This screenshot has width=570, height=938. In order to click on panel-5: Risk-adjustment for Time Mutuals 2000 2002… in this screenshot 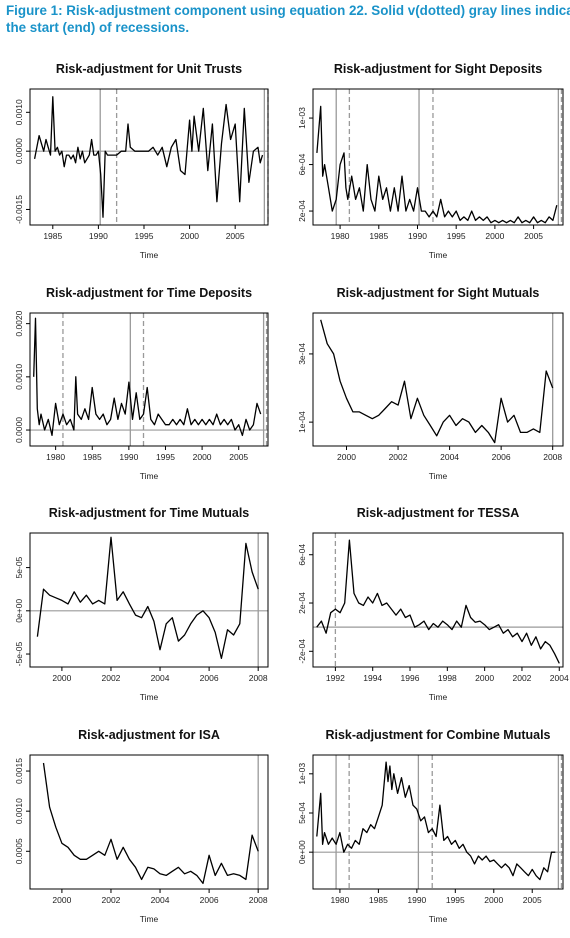, I will do `click(141, 604)`.